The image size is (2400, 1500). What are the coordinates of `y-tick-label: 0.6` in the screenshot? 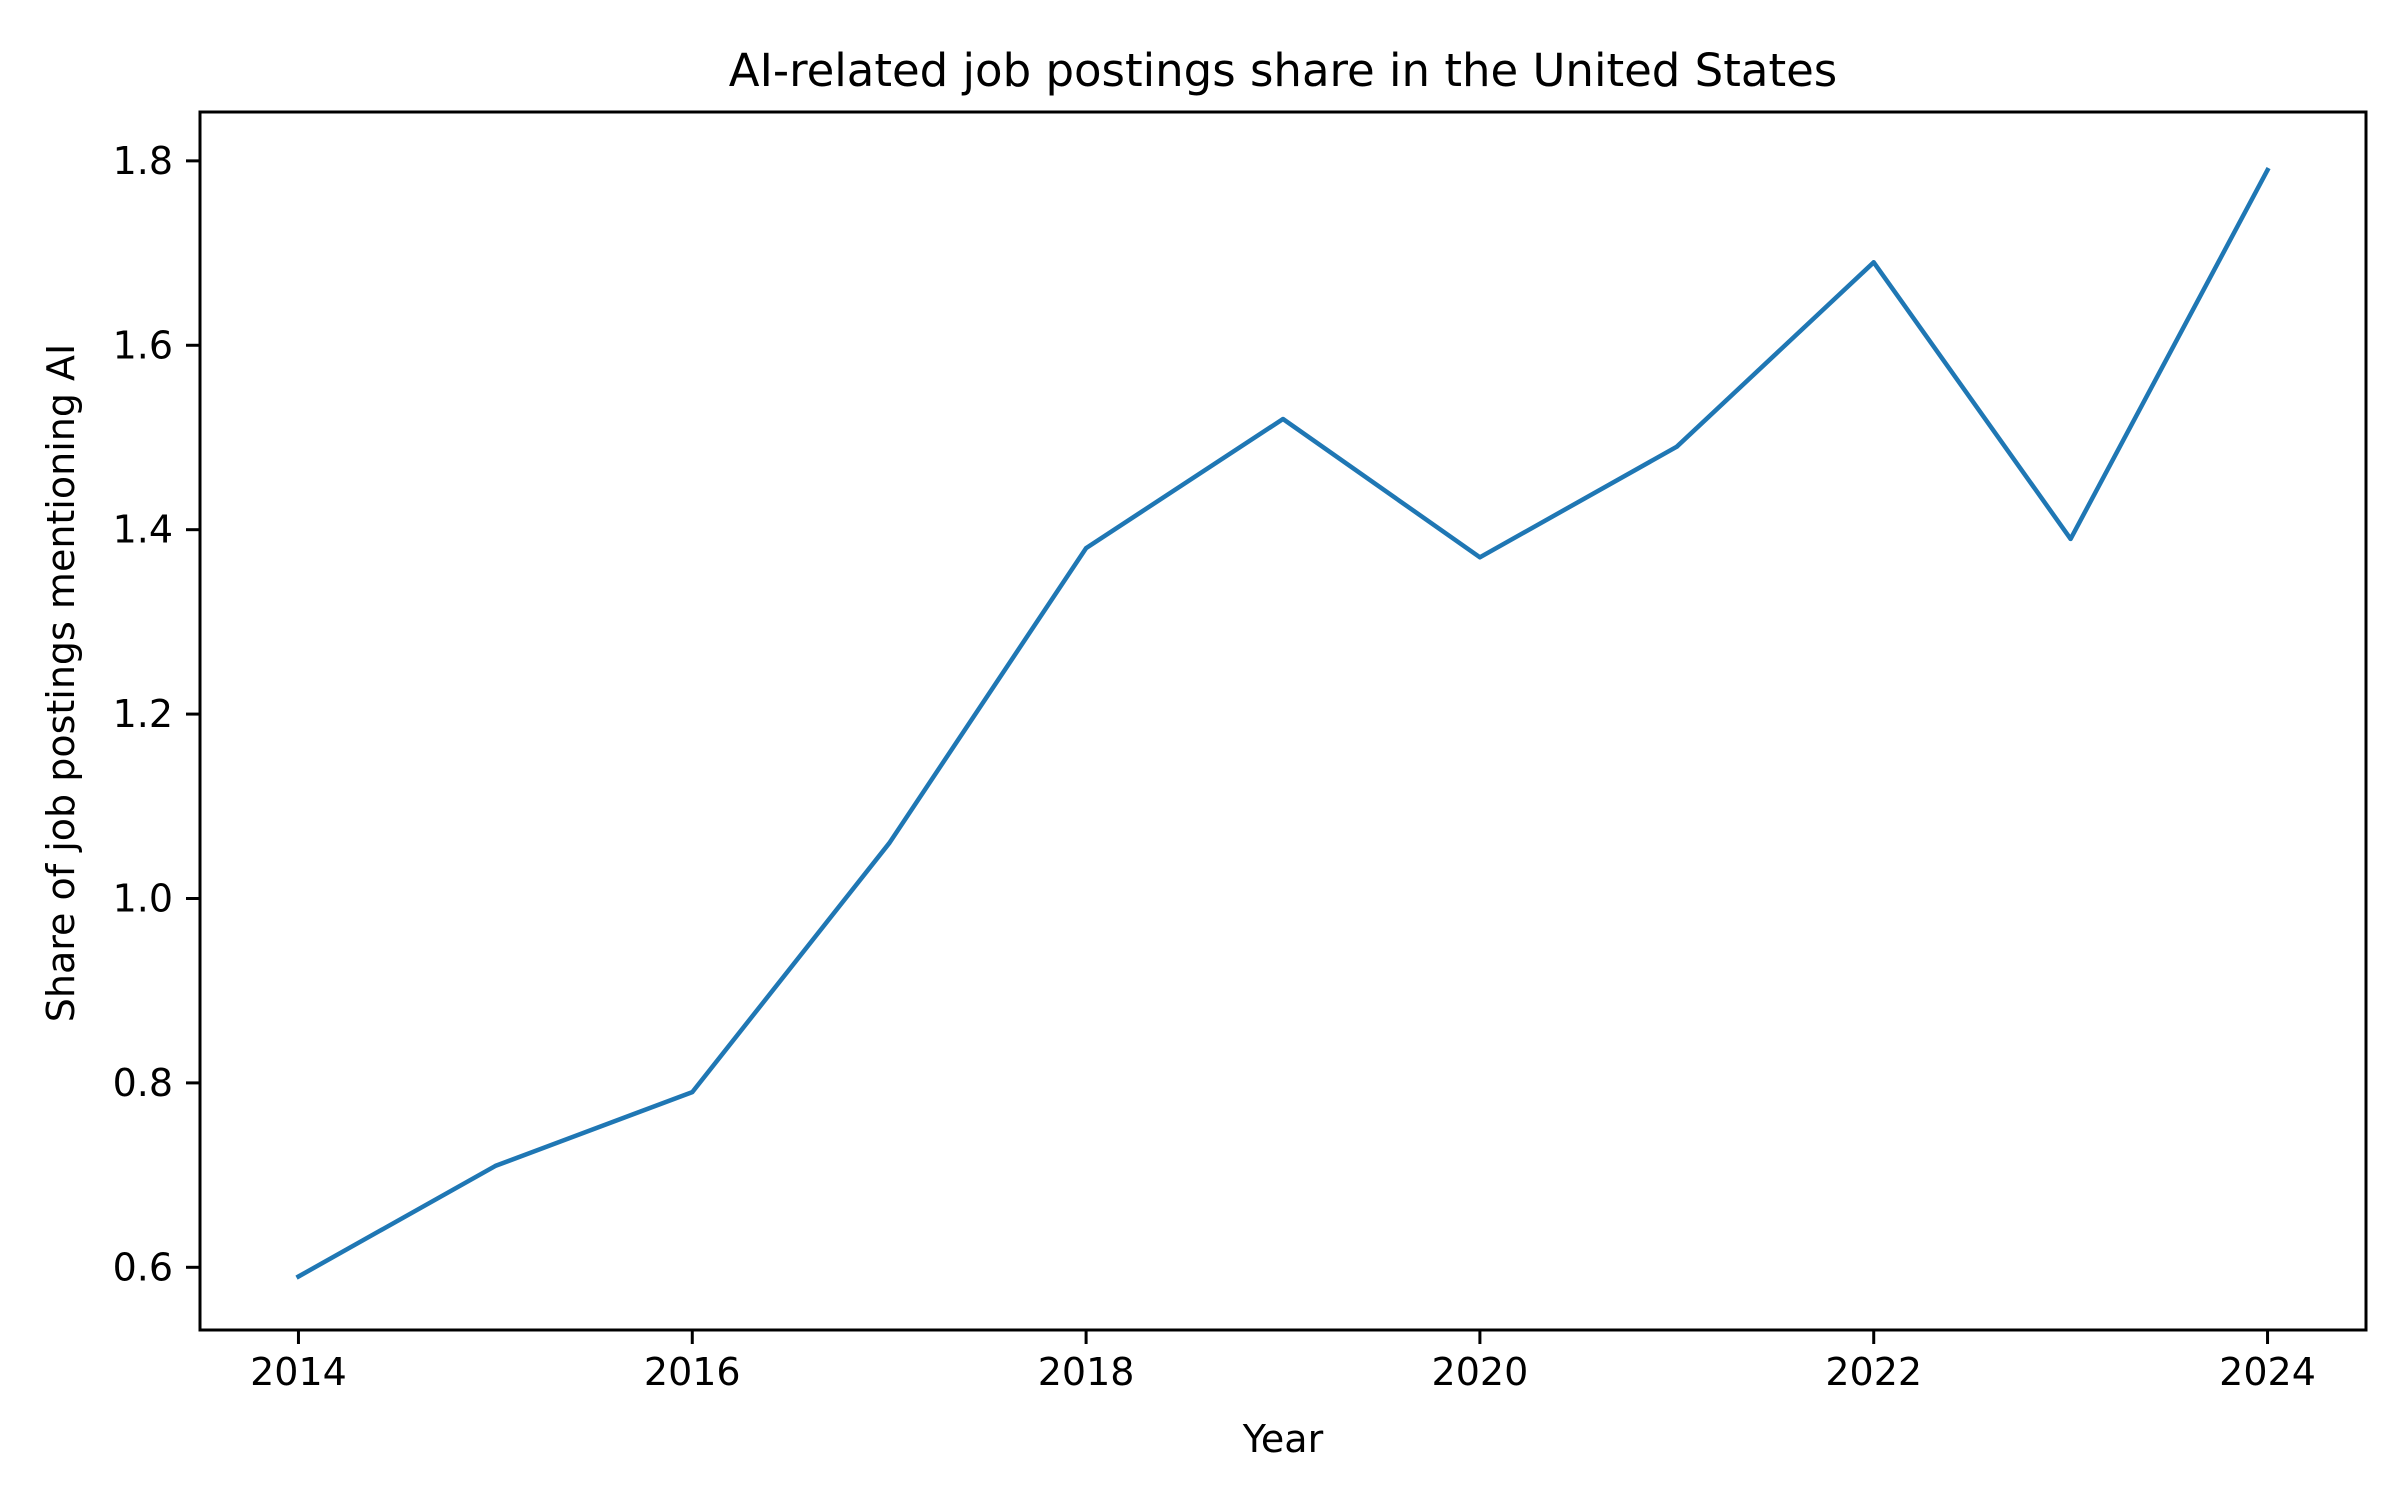 It's located at (143, 1267).